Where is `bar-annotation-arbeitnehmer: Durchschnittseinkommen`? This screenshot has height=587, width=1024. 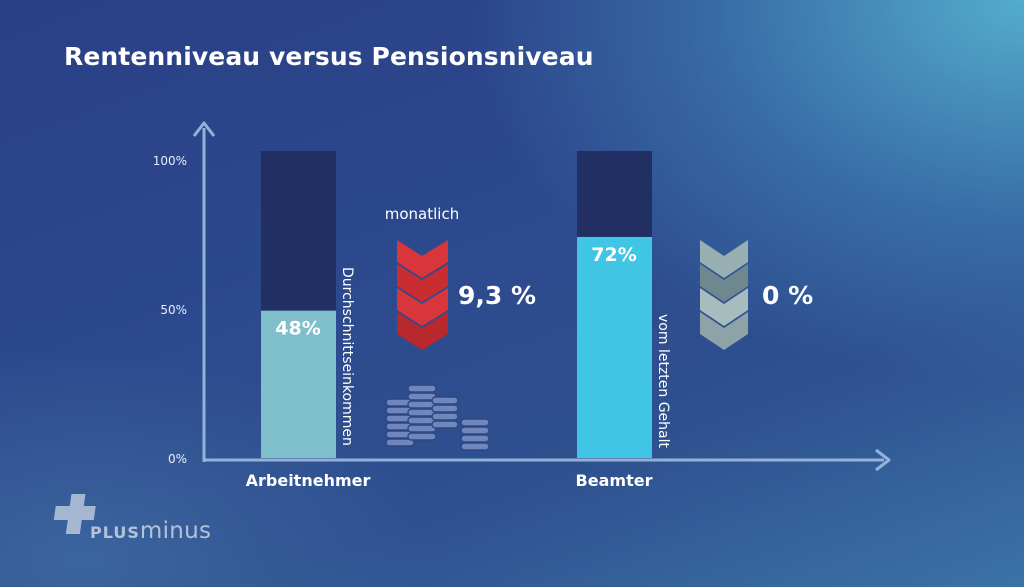
bar-annotation-arbeitnehmer: Durchschnittseinkommen is located at coordinates (347, 356).